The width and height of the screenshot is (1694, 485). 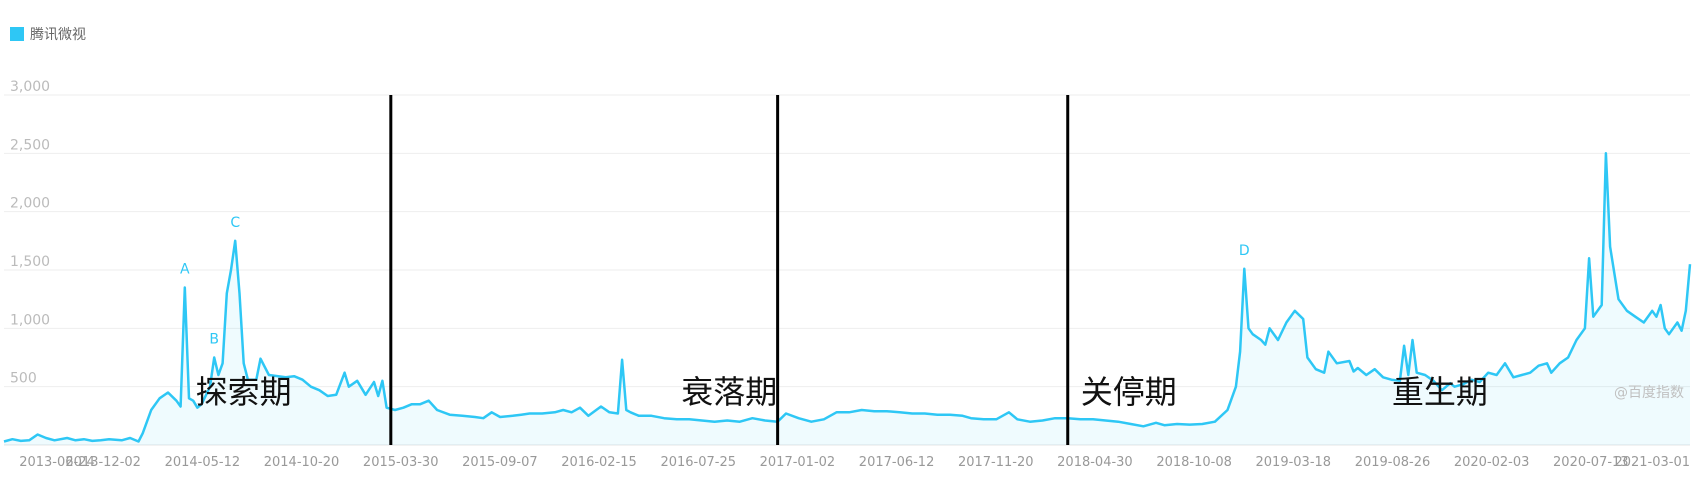 What do you see at coordinates (1393, 462) in the screenshot?
I see `x-tick-label: 2019-08-26` at bounding box center [1393, 462].